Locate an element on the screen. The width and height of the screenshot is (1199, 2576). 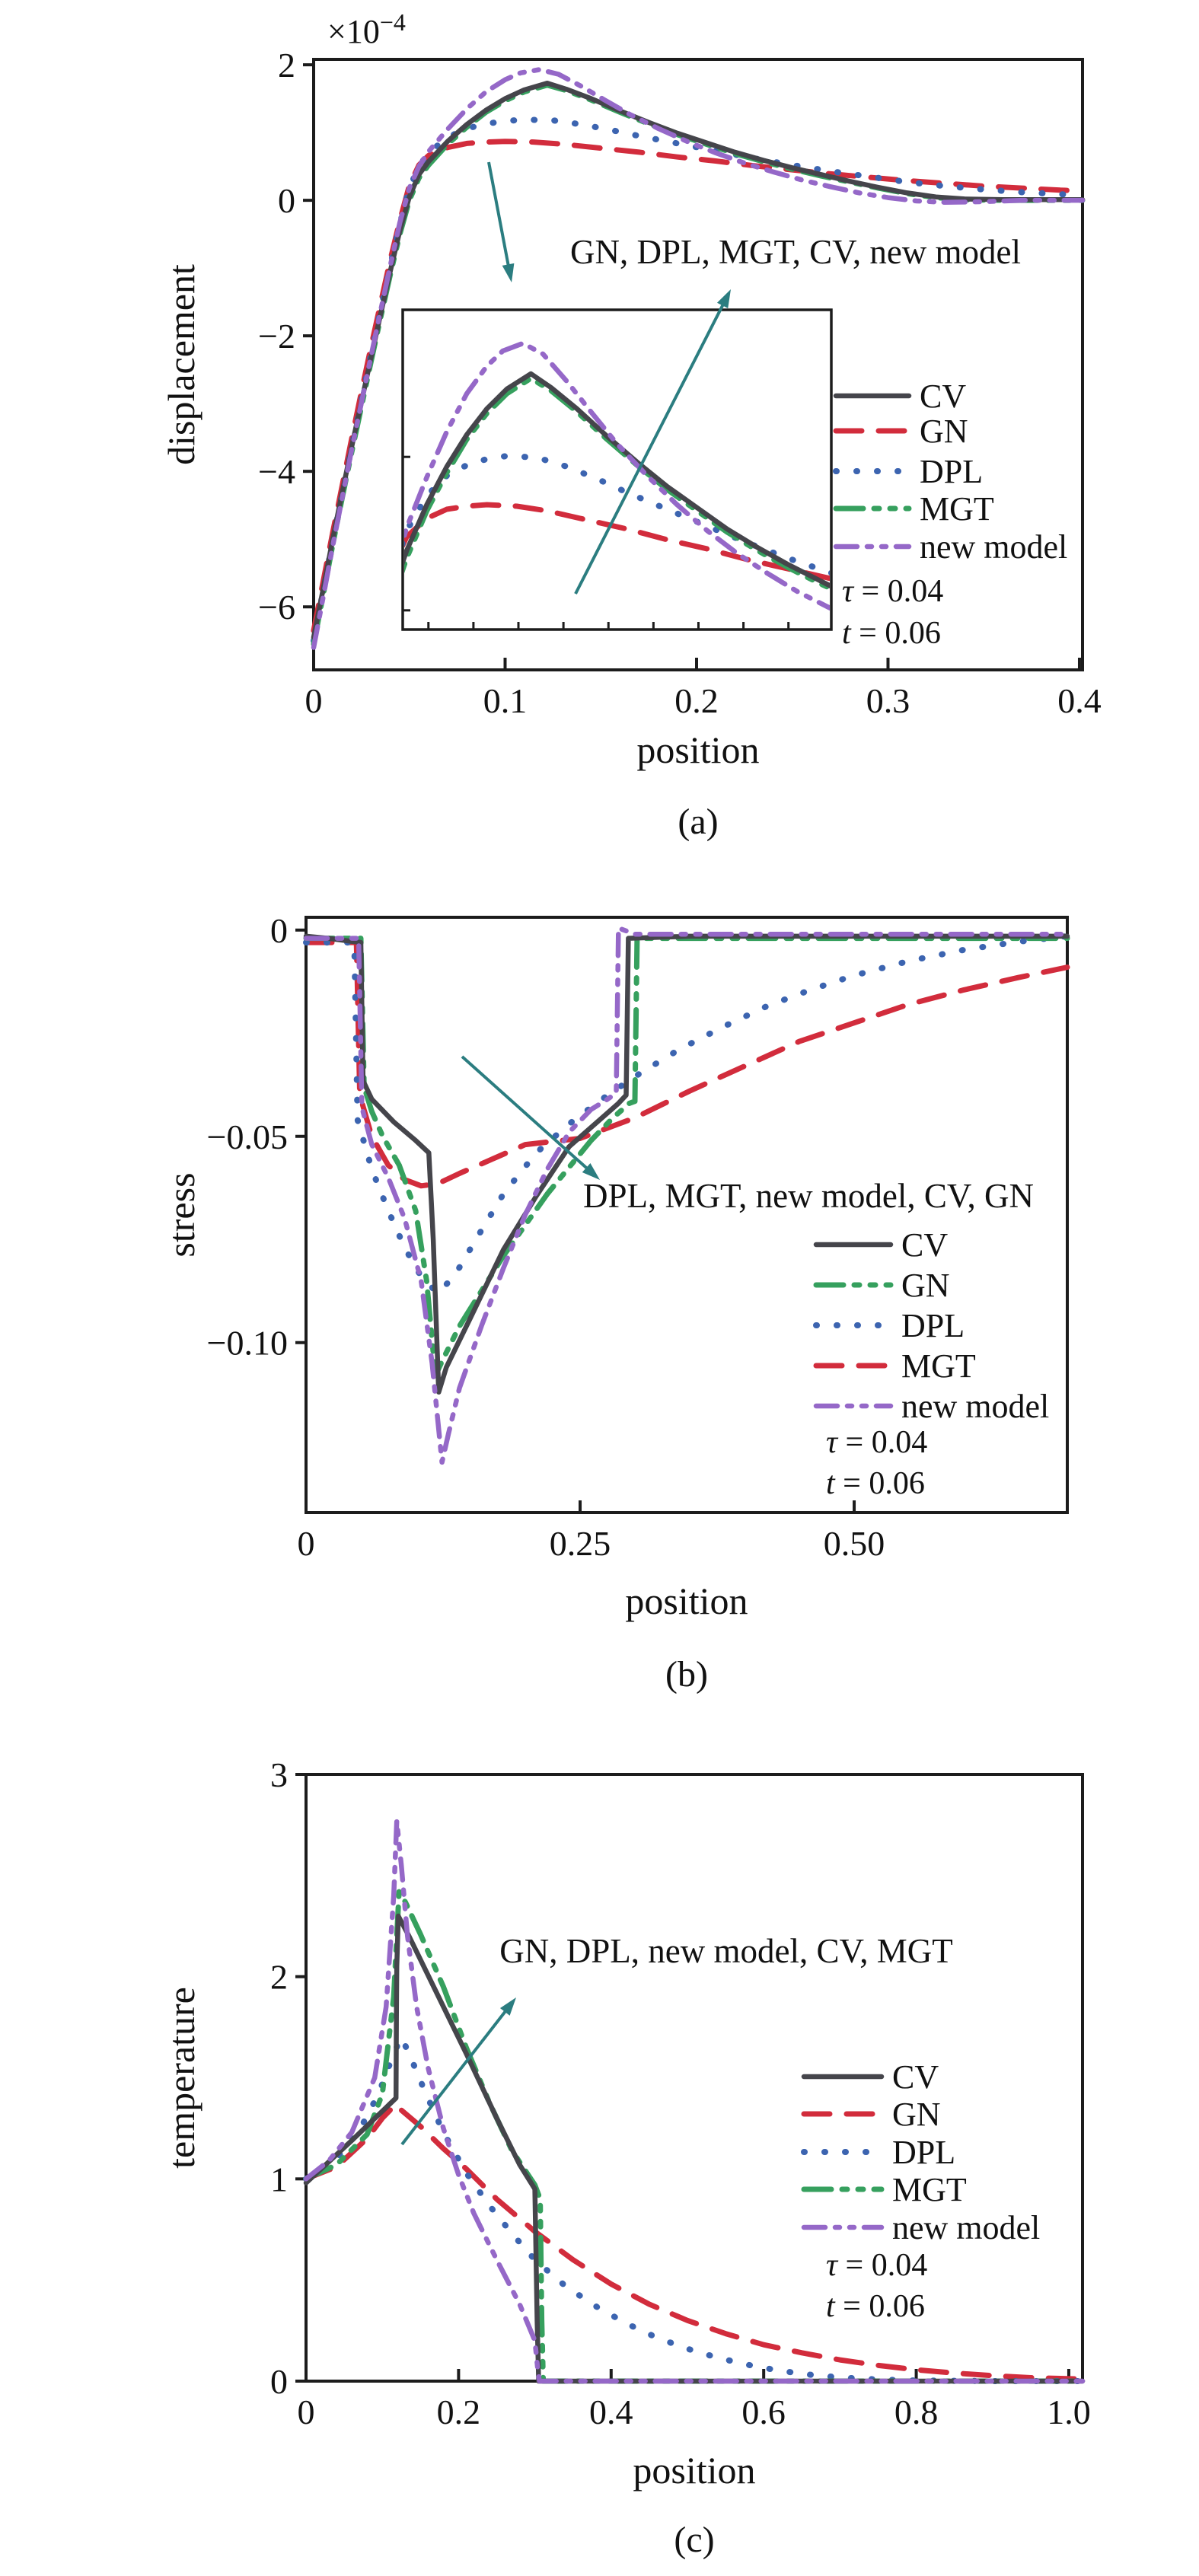
plot-a-arrow-0-shaft is located at coordinates (499, 215).